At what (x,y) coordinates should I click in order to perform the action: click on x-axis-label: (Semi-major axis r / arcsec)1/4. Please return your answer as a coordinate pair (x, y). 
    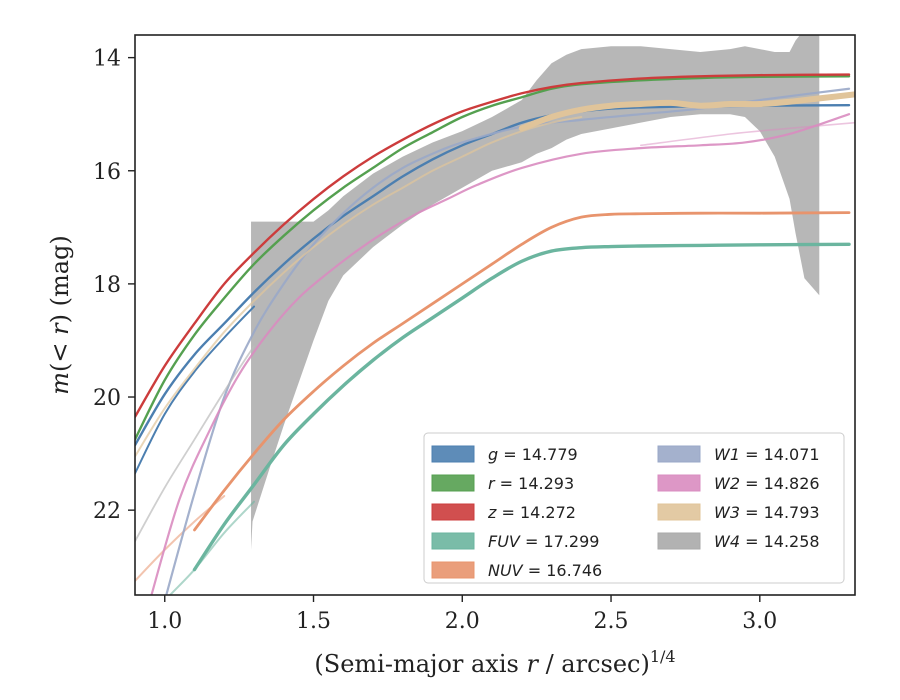
    Looking at the image, I should click on (494, 662).